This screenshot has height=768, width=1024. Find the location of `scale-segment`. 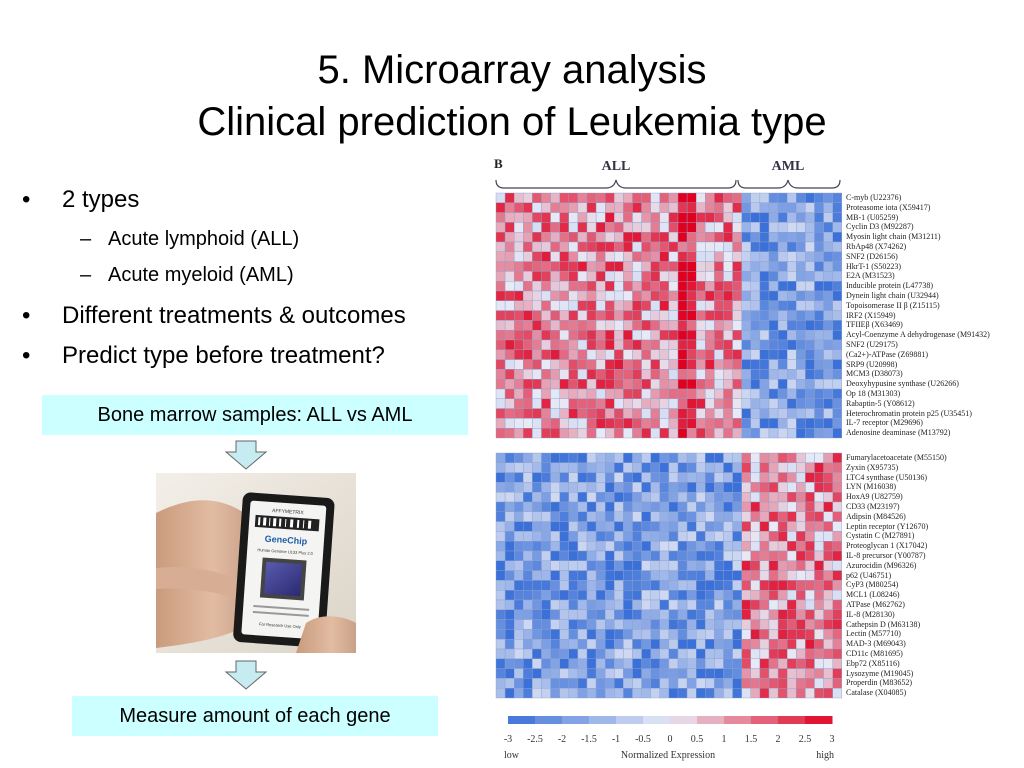

scale-segment is located at coordinates (792, 720).